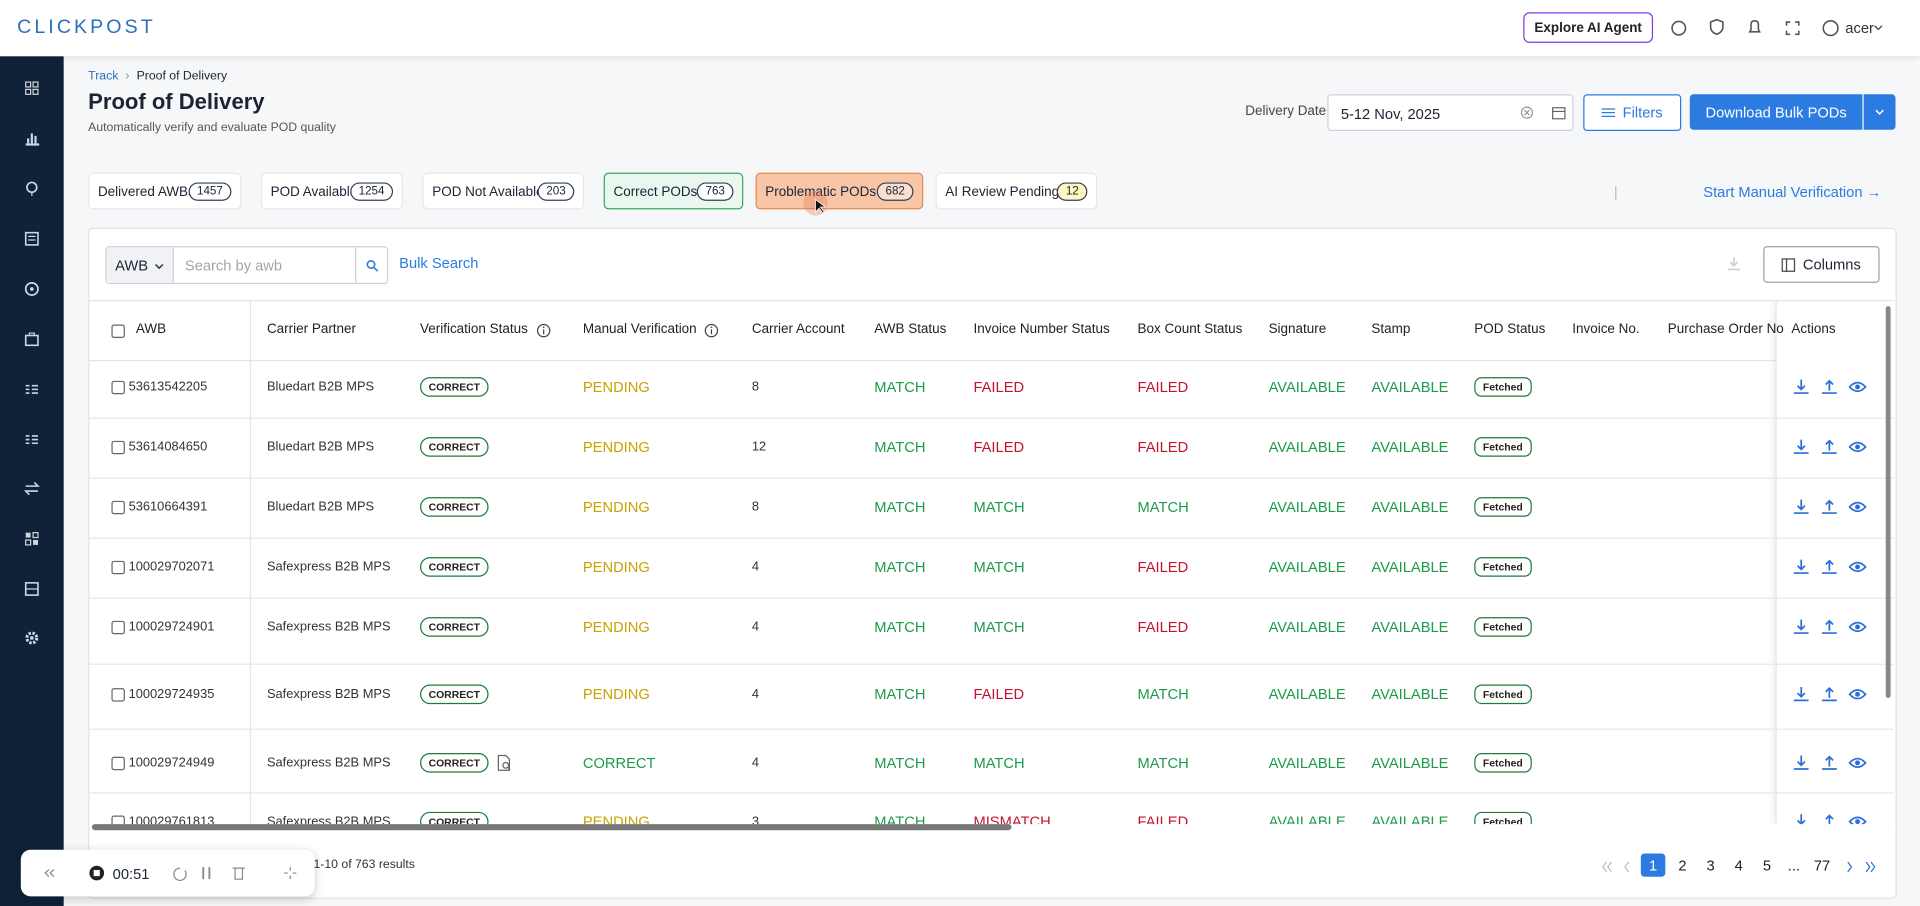  Describe the element at coordinates (1869, 866) in the screenshot. I see `last-page` at that location.